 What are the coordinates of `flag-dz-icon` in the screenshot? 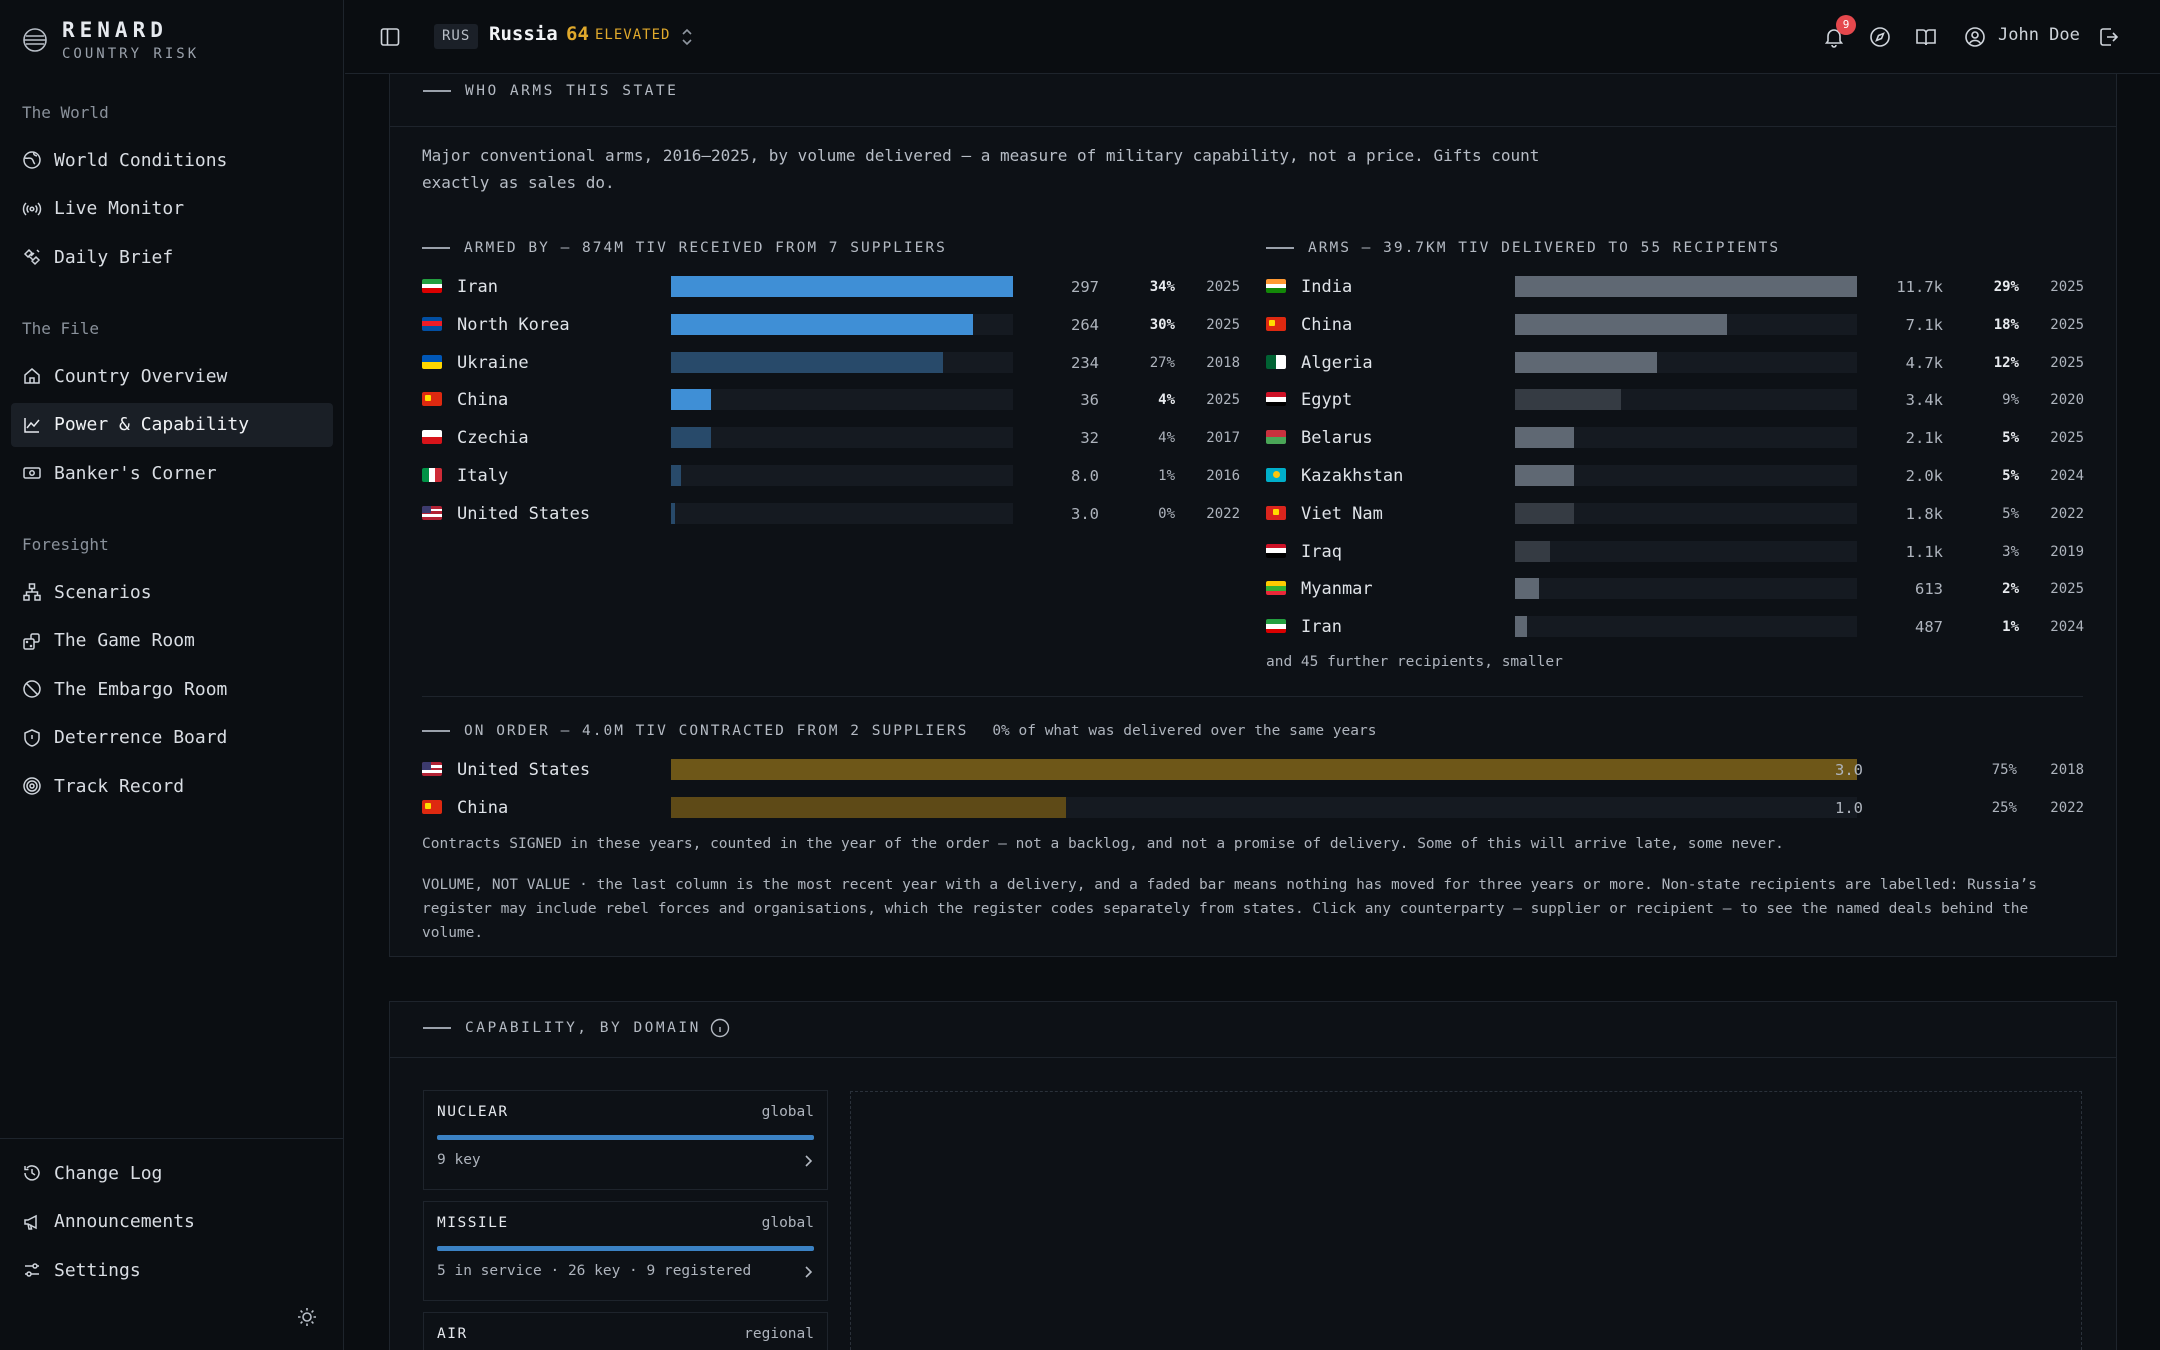 It's located at (1276, 361).